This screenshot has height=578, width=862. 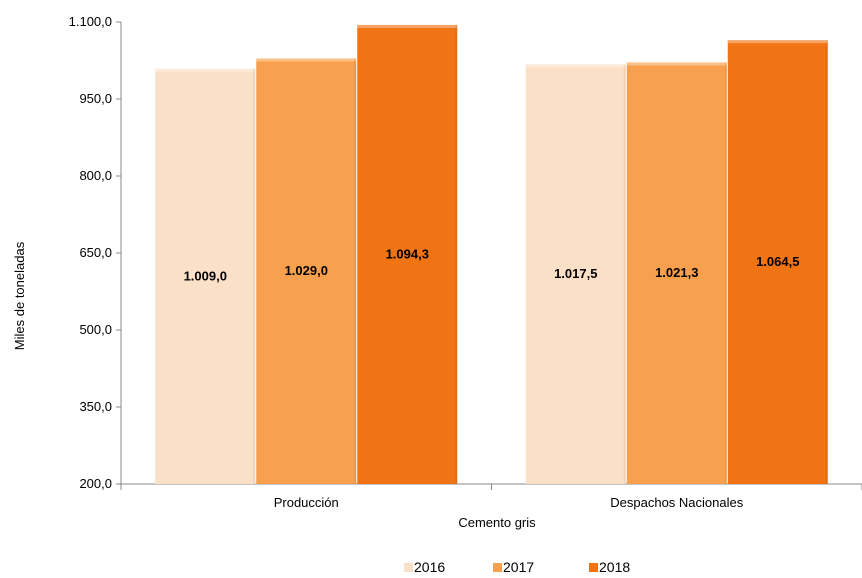 What do you see at coordinates (497, 522) in the screenshot?
I see `x-axis-title: Cemento gris` at bounding box center [497, 522].